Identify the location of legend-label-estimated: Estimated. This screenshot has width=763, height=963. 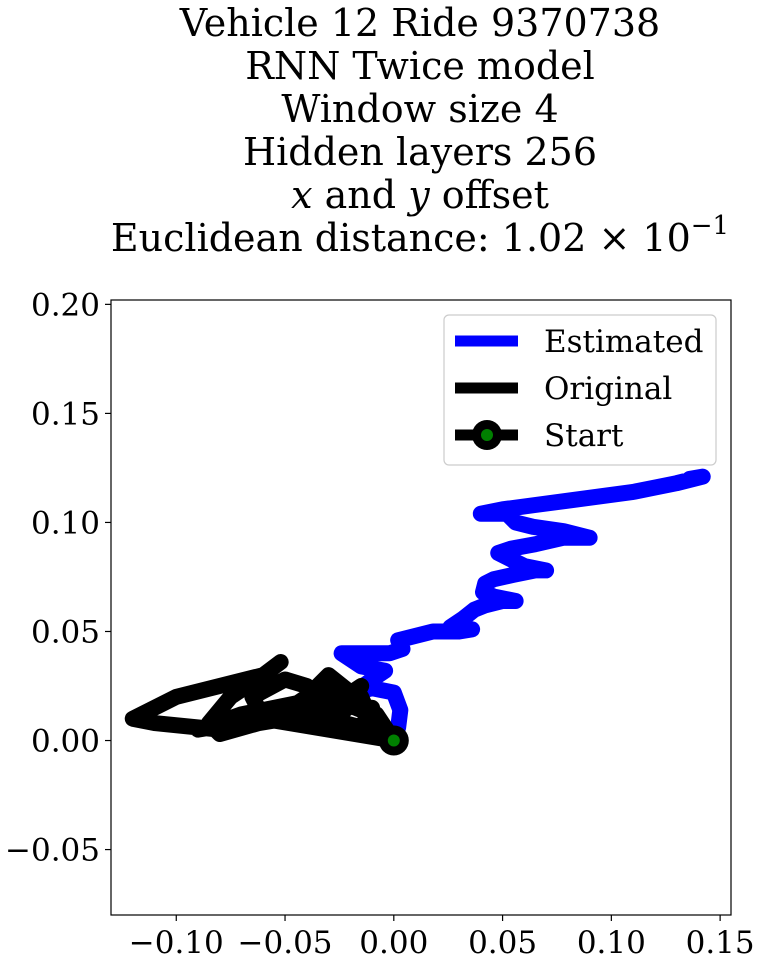
(623, 342).